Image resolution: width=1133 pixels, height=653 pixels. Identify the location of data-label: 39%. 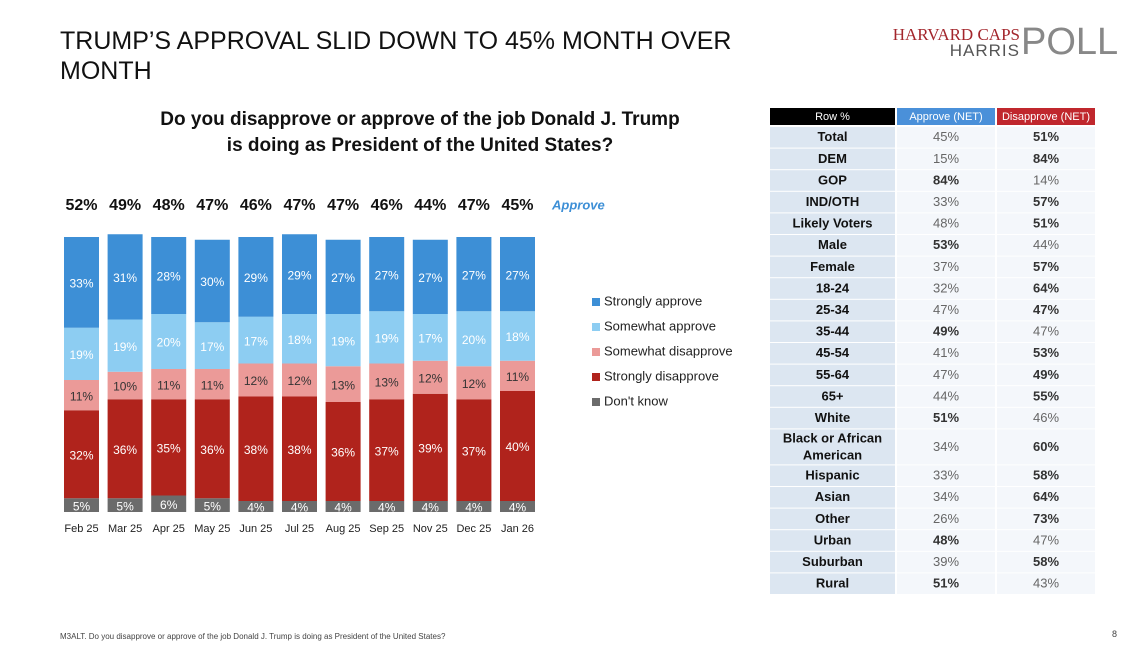
(430, 449).